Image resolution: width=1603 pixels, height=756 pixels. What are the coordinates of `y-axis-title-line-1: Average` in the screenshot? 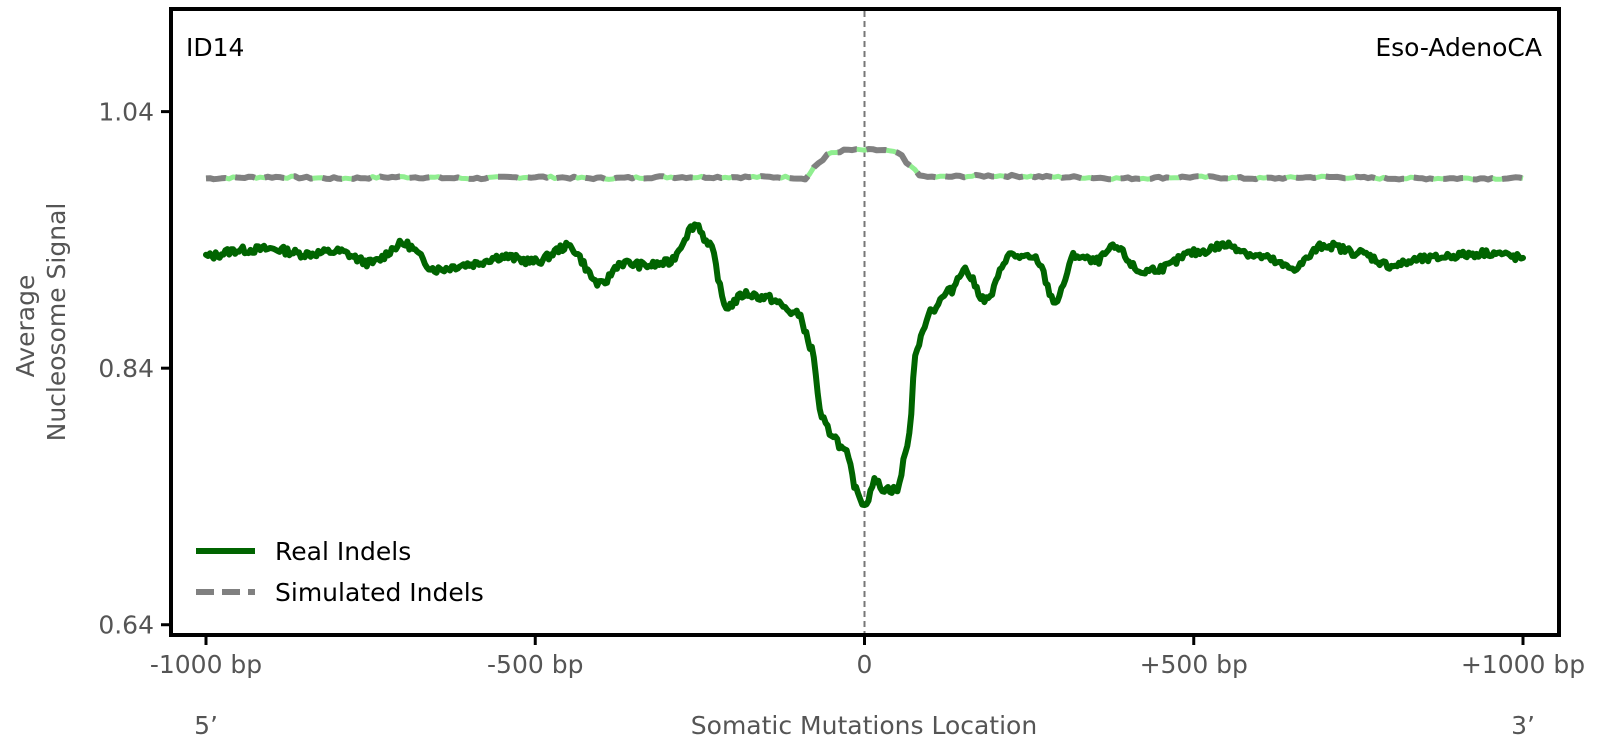 It's located at (25, 326).